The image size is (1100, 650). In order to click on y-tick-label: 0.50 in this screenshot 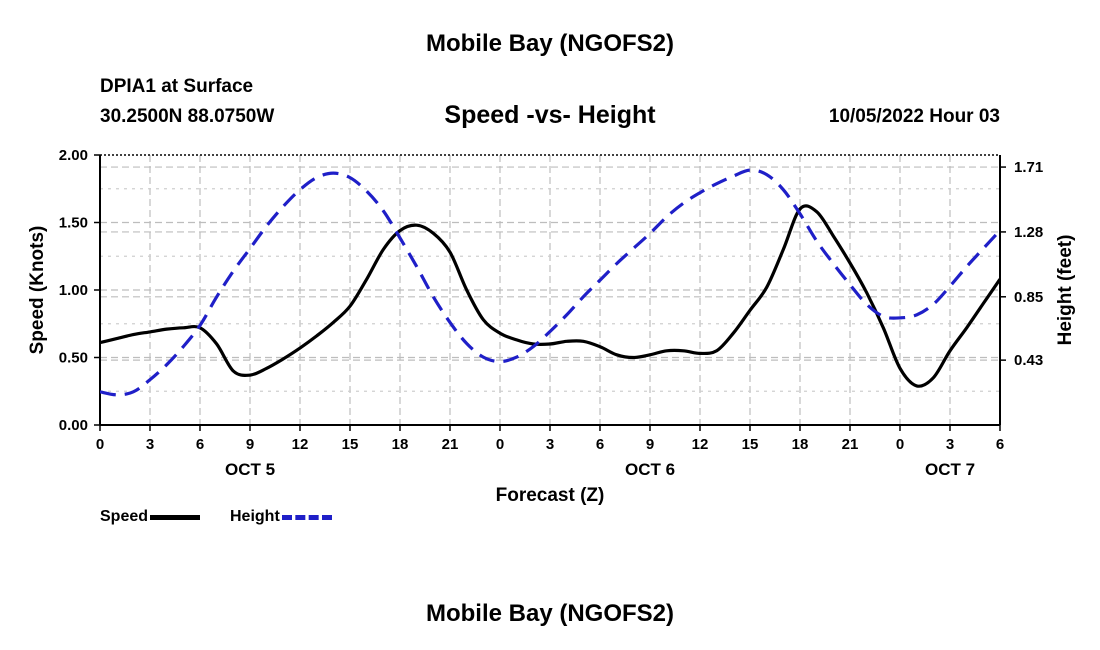, I will do `click(73, 358)`.